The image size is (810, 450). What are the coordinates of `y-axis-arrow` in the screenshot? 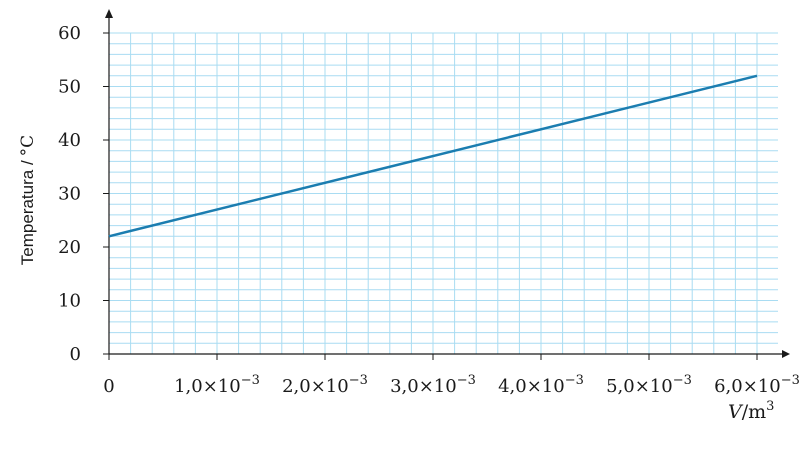 It's located at (109, 13).